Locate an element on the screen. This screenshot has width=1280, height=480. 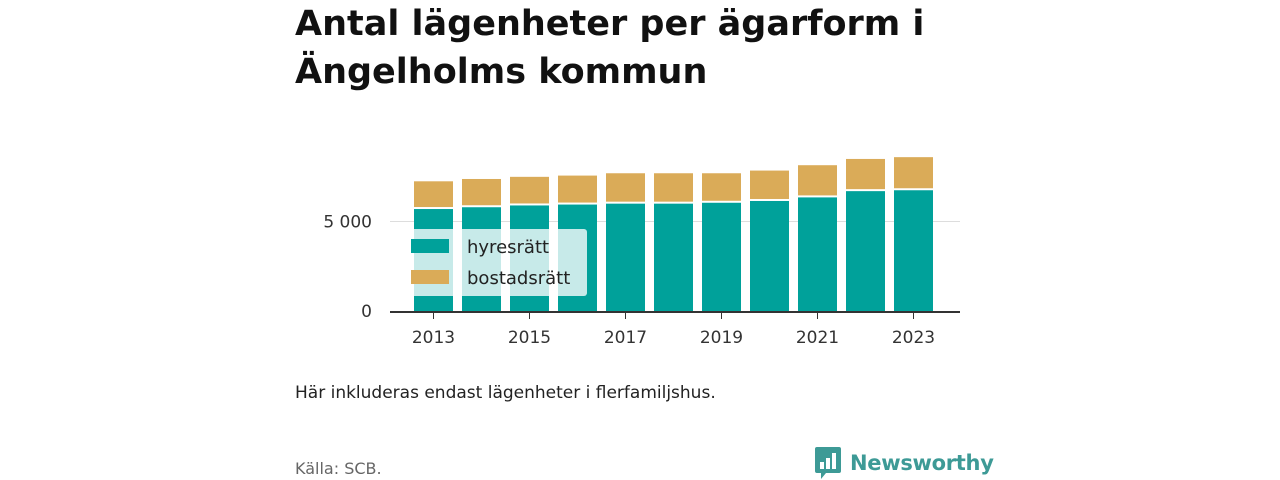
legend-label-bostadsratt: bostadsrätt is located at coordinates (518, 278).